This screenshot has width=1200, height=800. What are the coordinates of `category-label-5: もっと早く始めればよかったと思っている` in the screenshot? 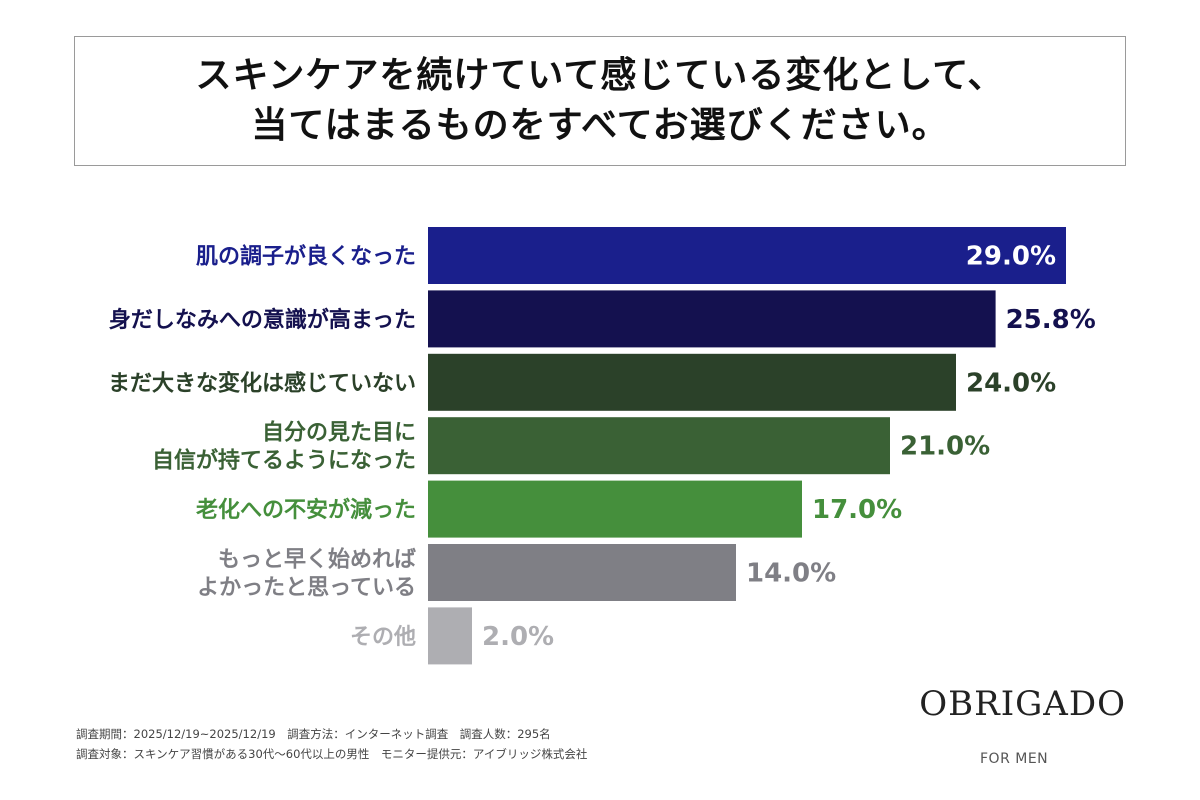 It's located at (306, 574).